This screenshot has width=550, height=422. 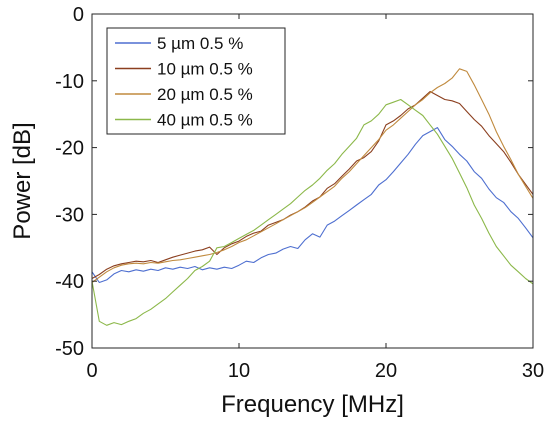 I want to click on y-tick-label: -30, so click(x=69, y=215).